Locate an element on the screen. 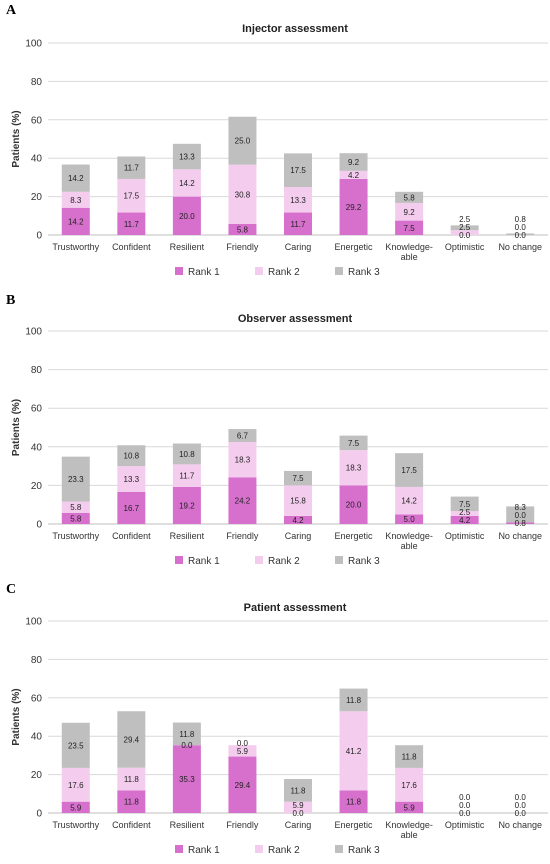  data-label: 9.2 is located at coordinates (410, 212).